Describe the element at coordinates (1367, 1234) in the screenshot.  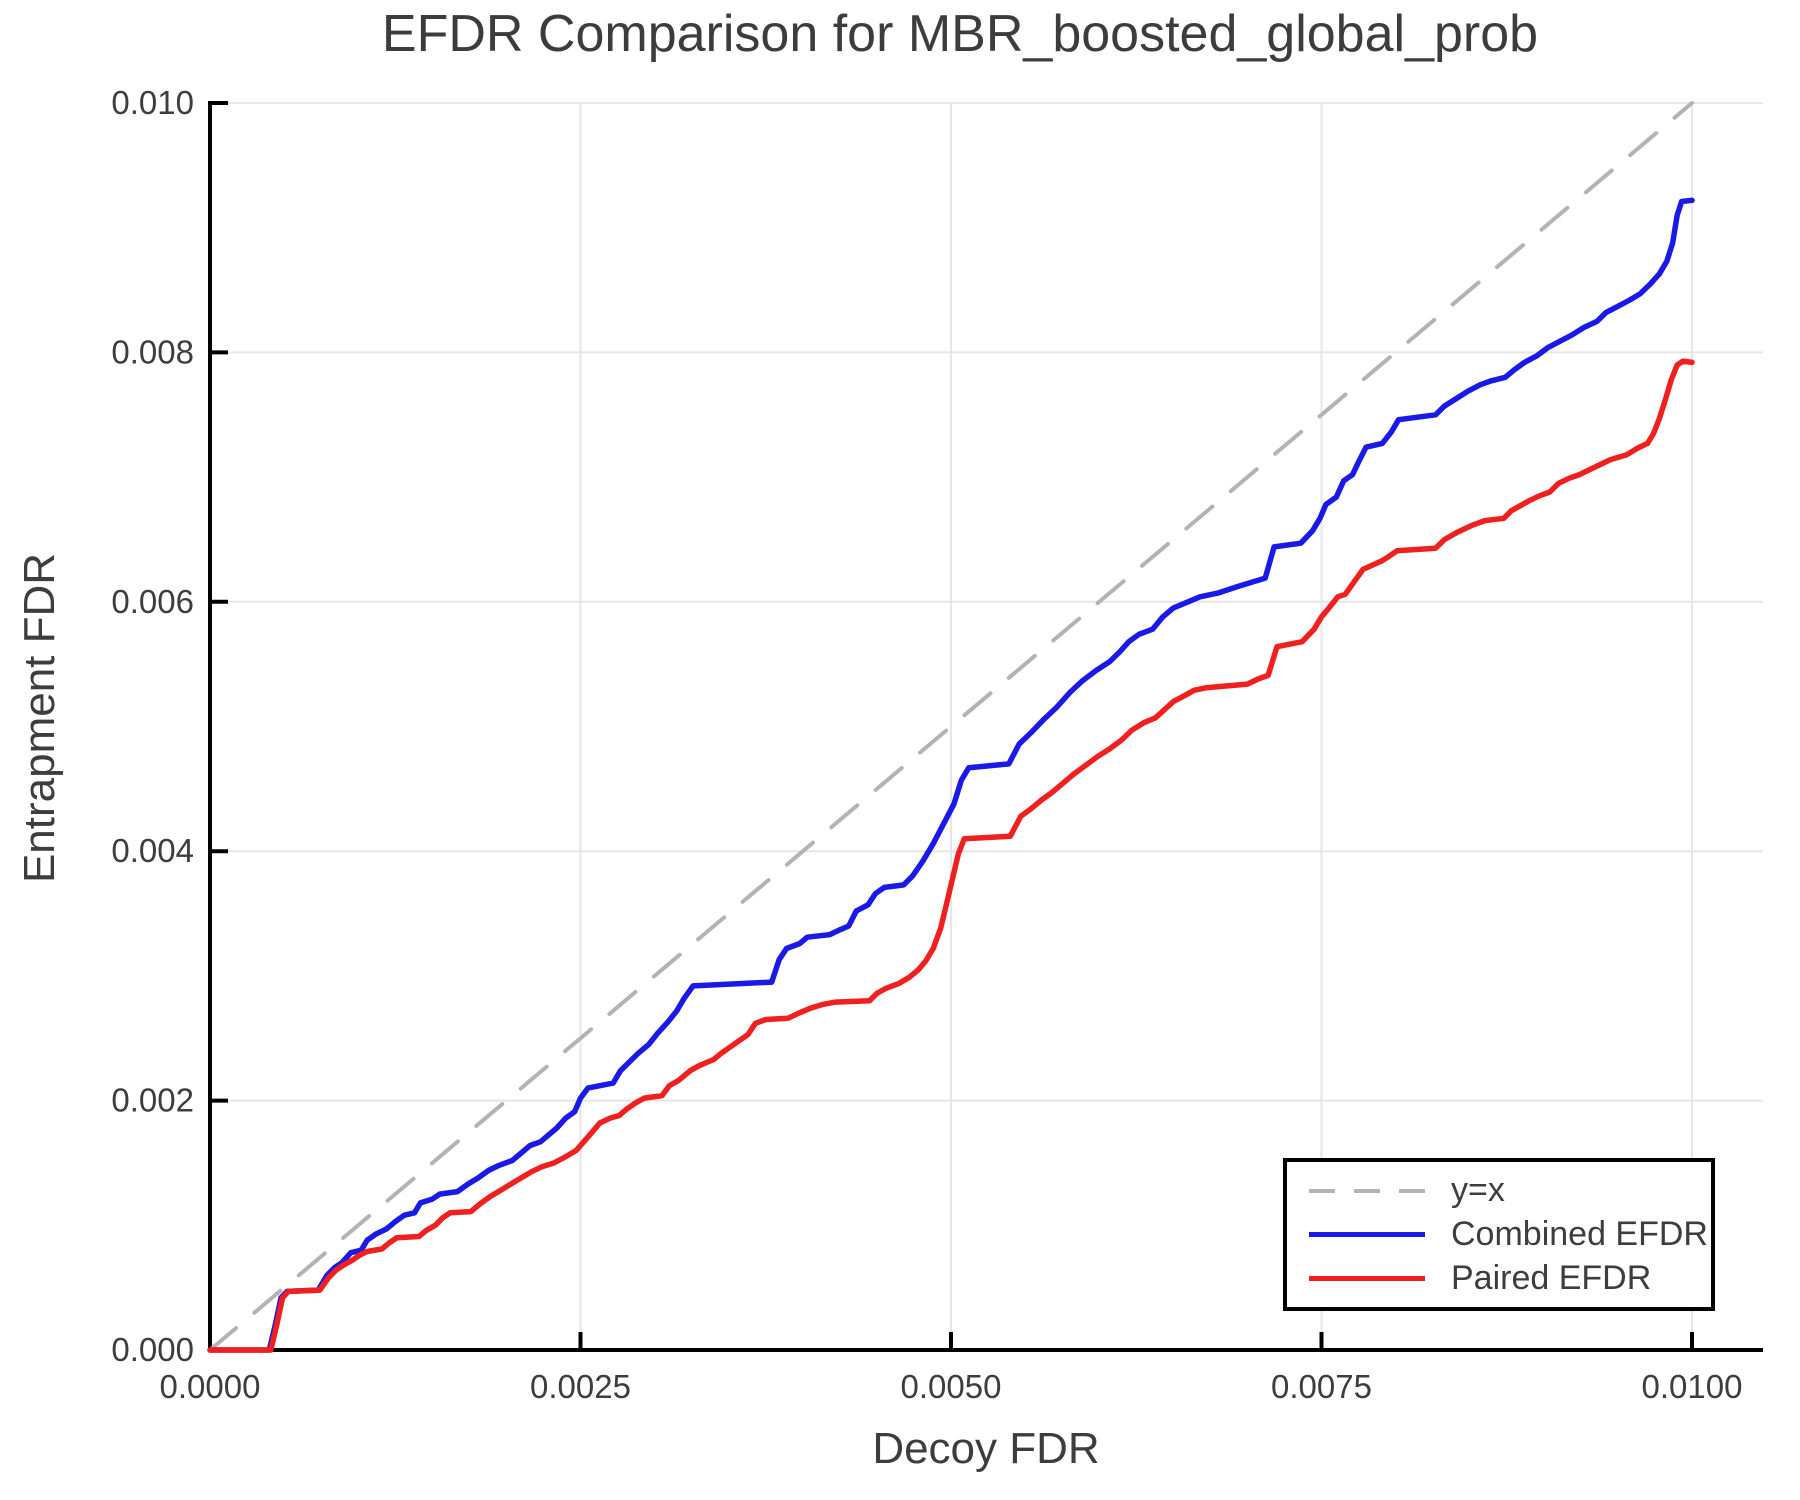
I see `solid-line-swatch-combined` at that location.